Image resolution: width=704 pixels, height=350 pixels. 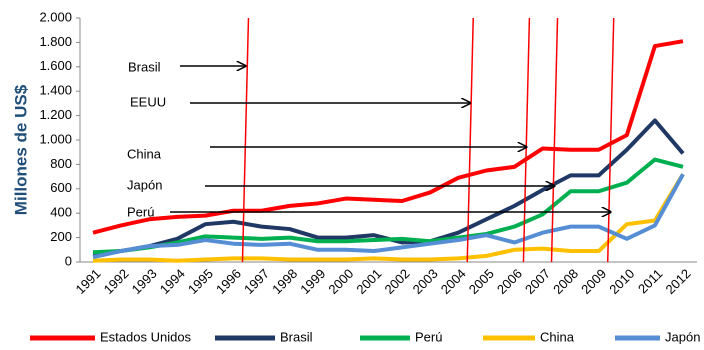 I want to click on x-tick-label: 1995, so click(x=200, y=281).